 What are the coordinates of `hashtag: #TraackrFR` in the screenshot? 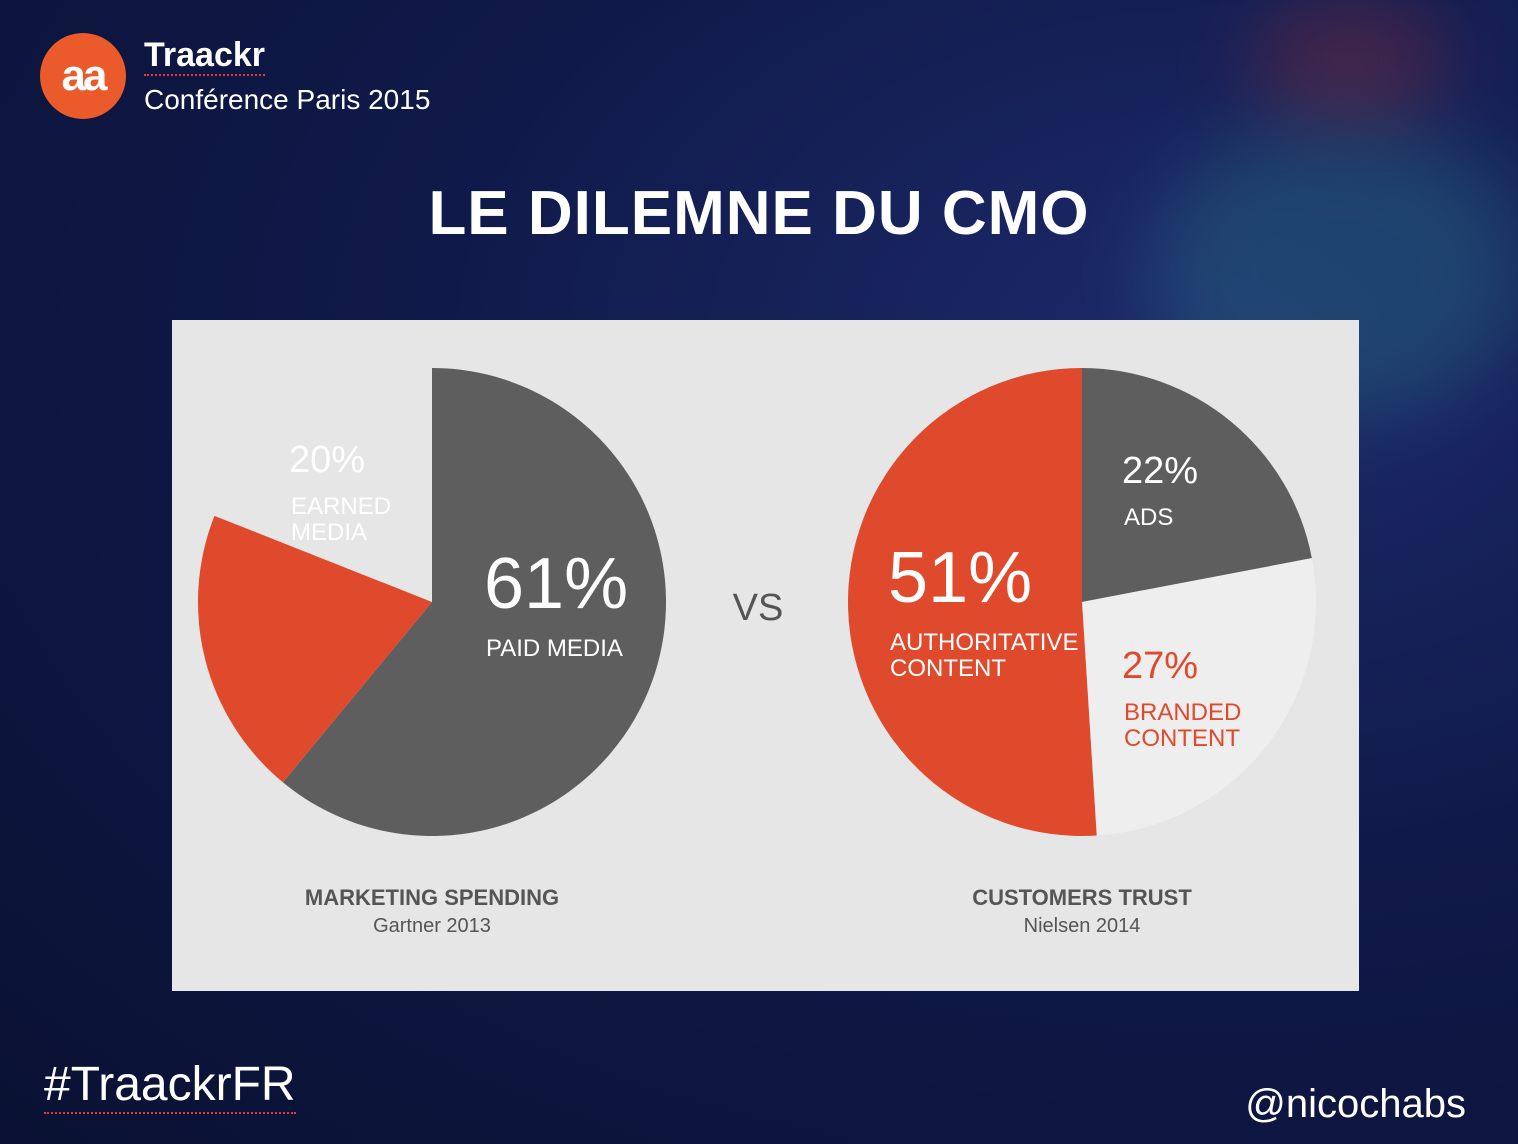 It's located at (170, 1086).